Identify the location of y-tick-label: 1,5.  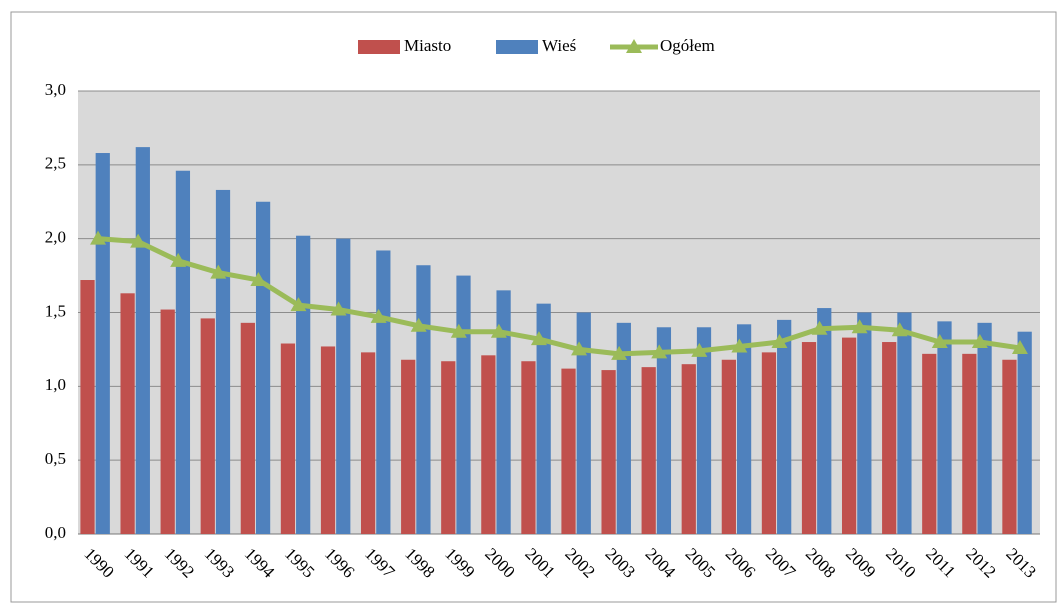
(55, 310).